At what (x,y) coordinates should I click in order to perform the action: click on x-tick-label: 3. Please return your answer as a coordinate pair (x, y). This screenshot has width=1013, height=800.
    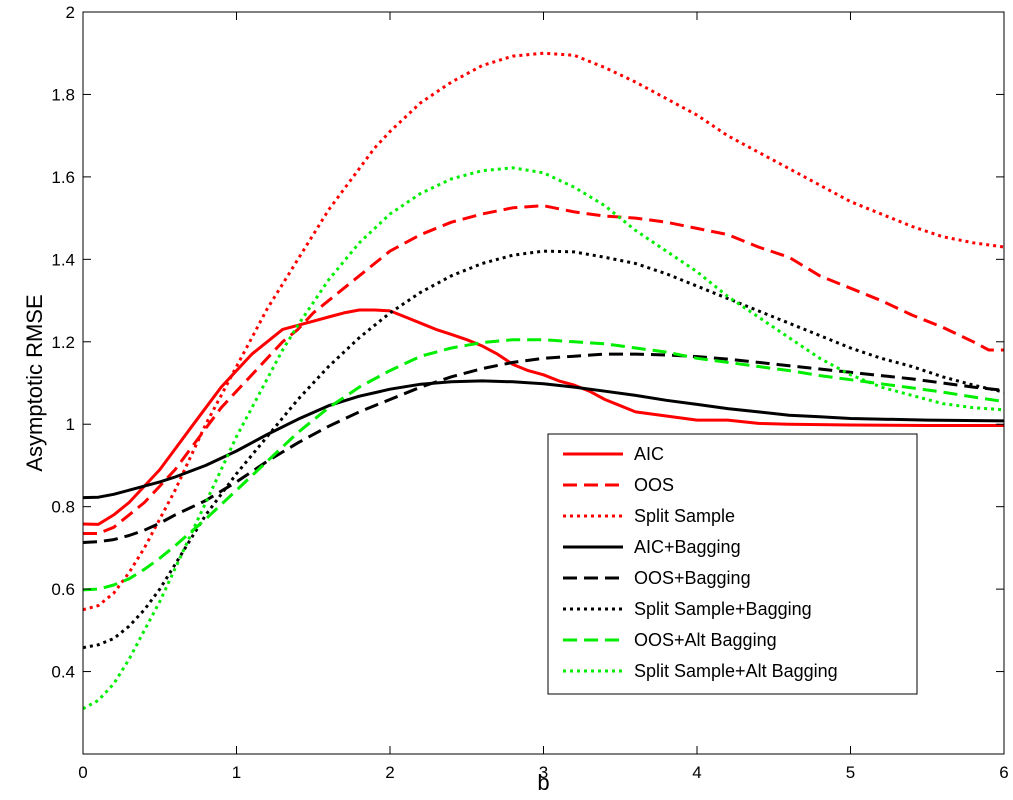
    Looking at the image, I should click on (543, 772).